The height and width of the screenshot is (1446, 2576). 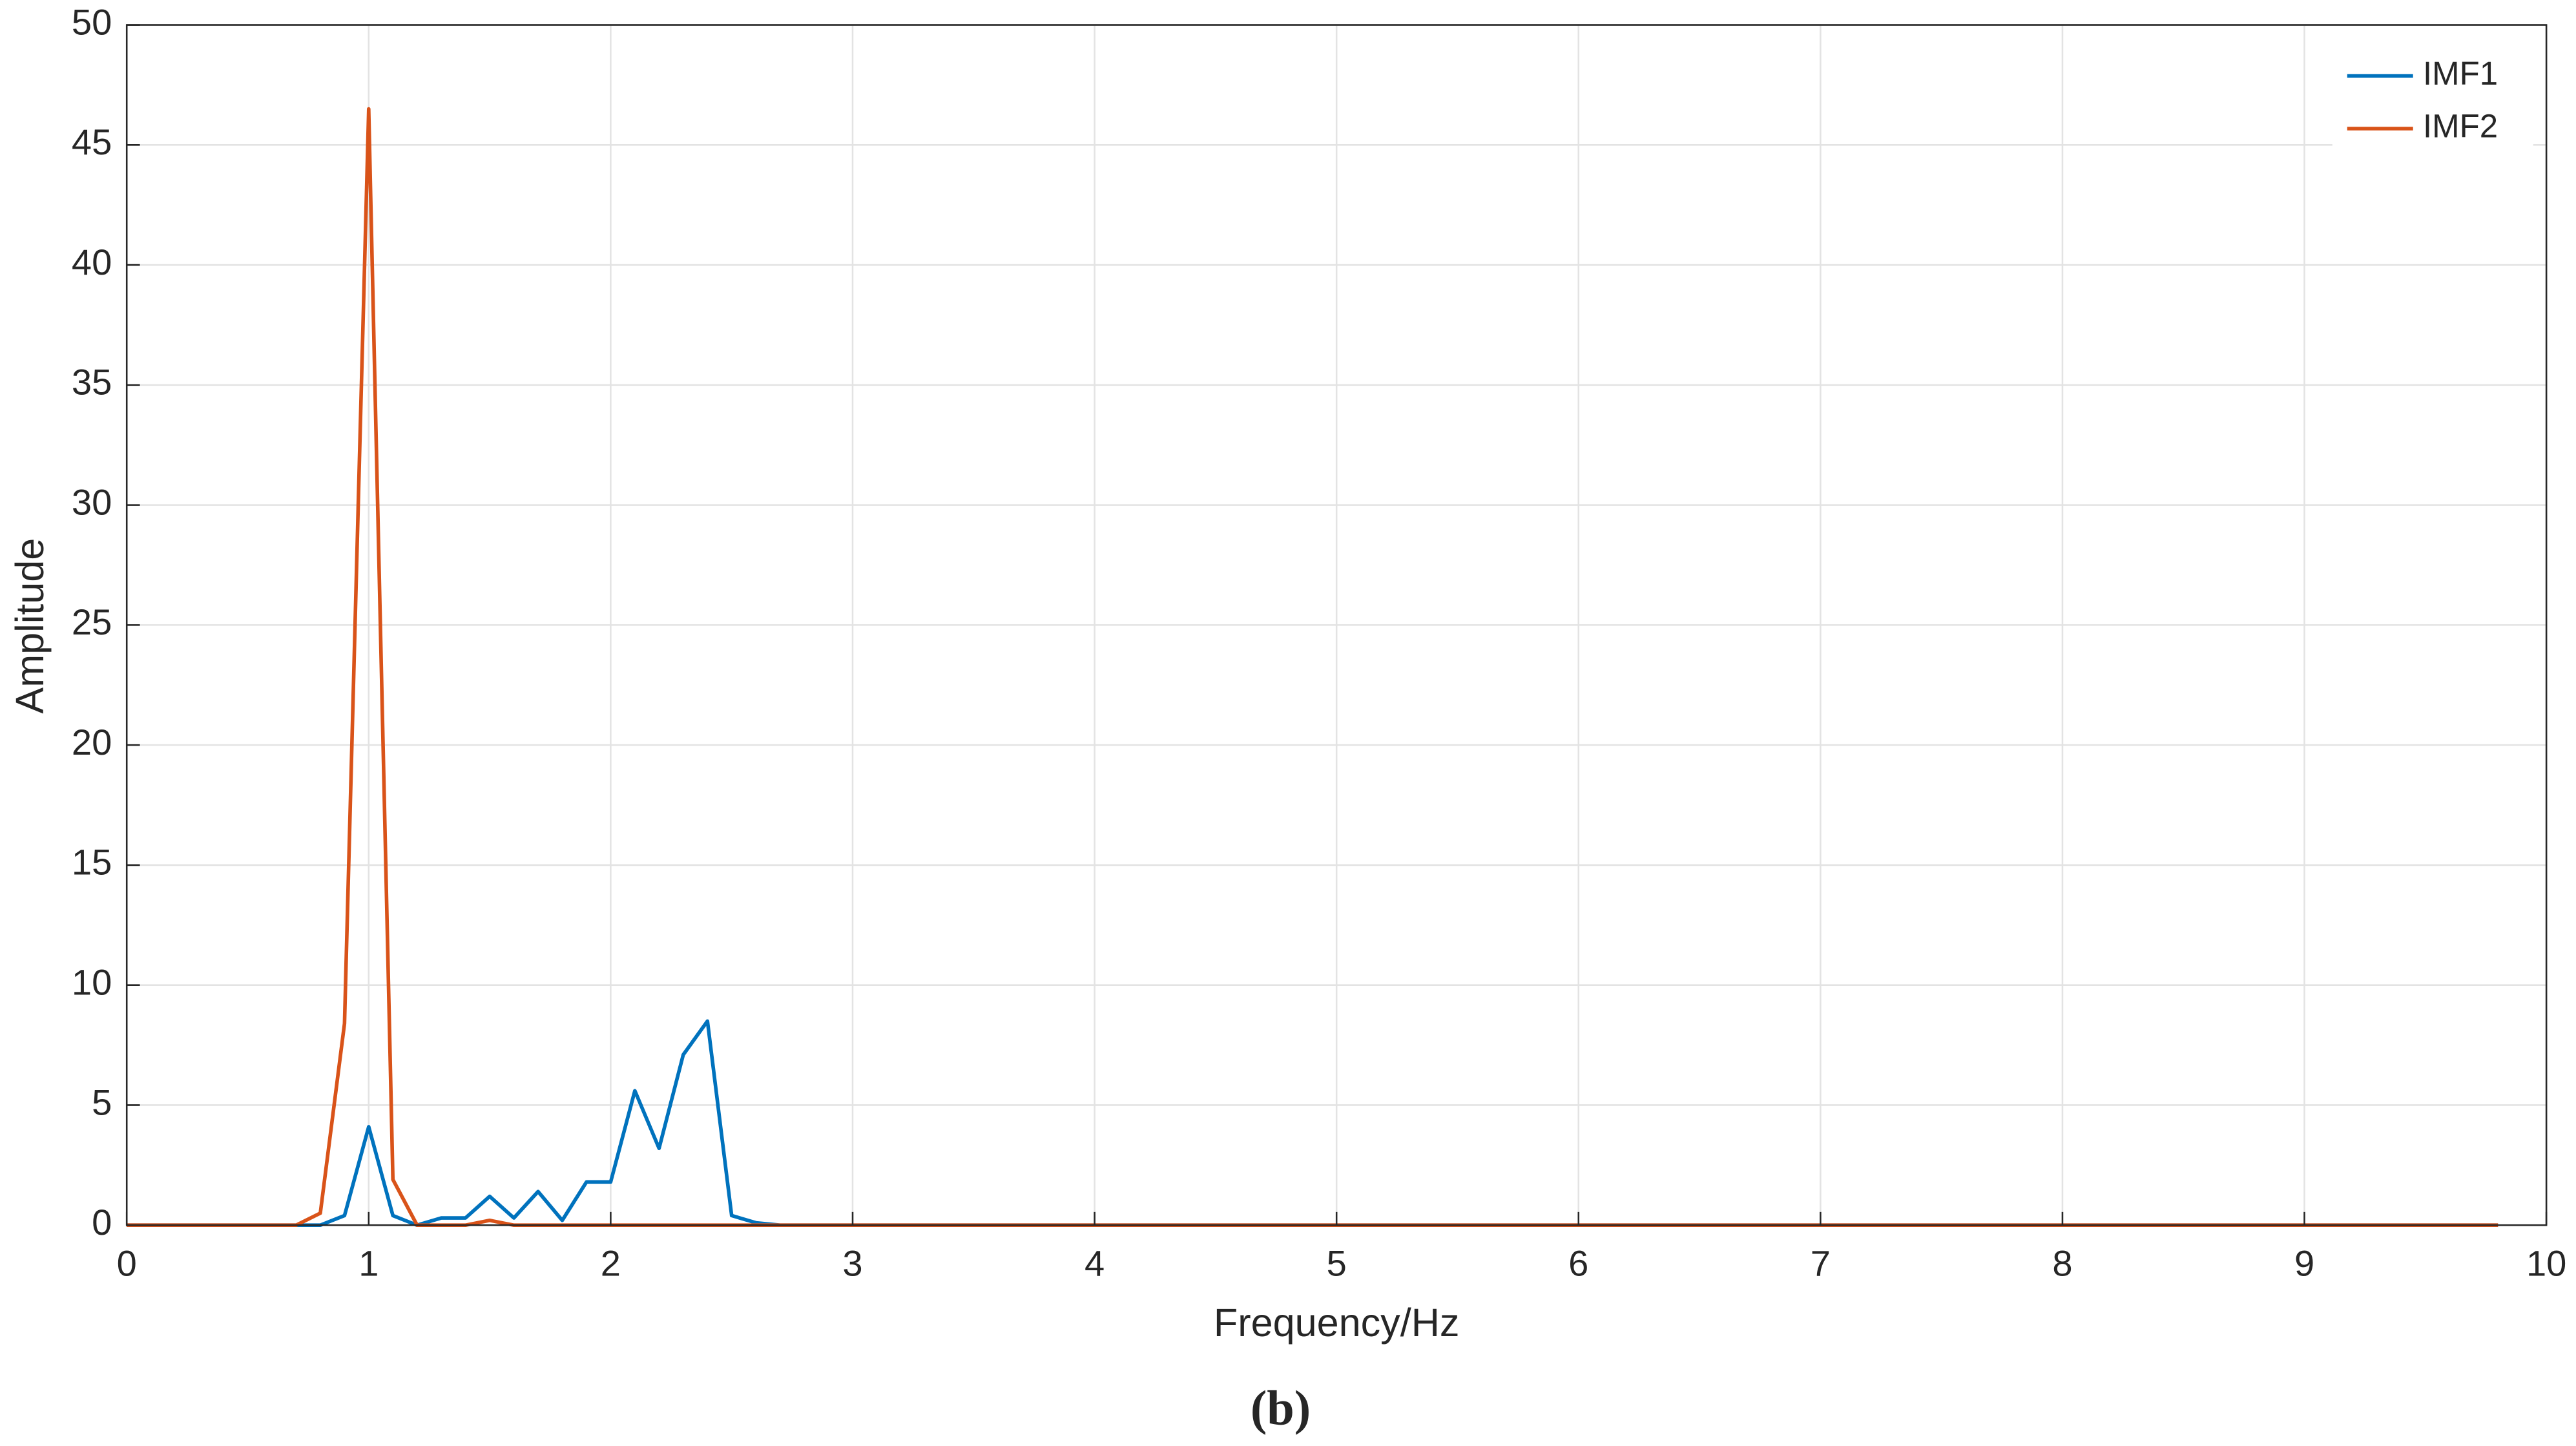 I want to click on x-tick-label: 1, so click(x=368, y=1263).